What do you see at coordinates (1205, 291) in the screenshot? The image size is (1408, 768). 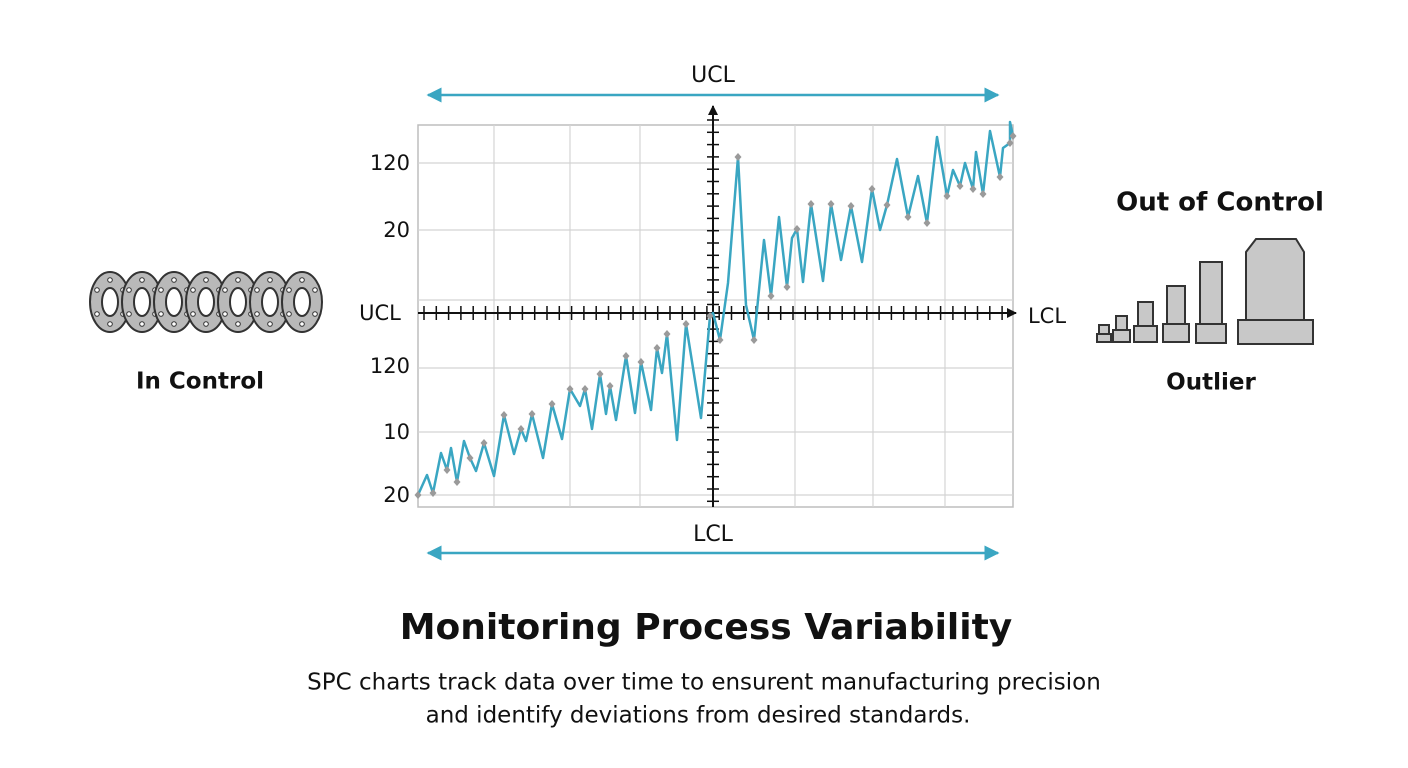 I see `bolts-icon` at bounding box center [1205, 291].